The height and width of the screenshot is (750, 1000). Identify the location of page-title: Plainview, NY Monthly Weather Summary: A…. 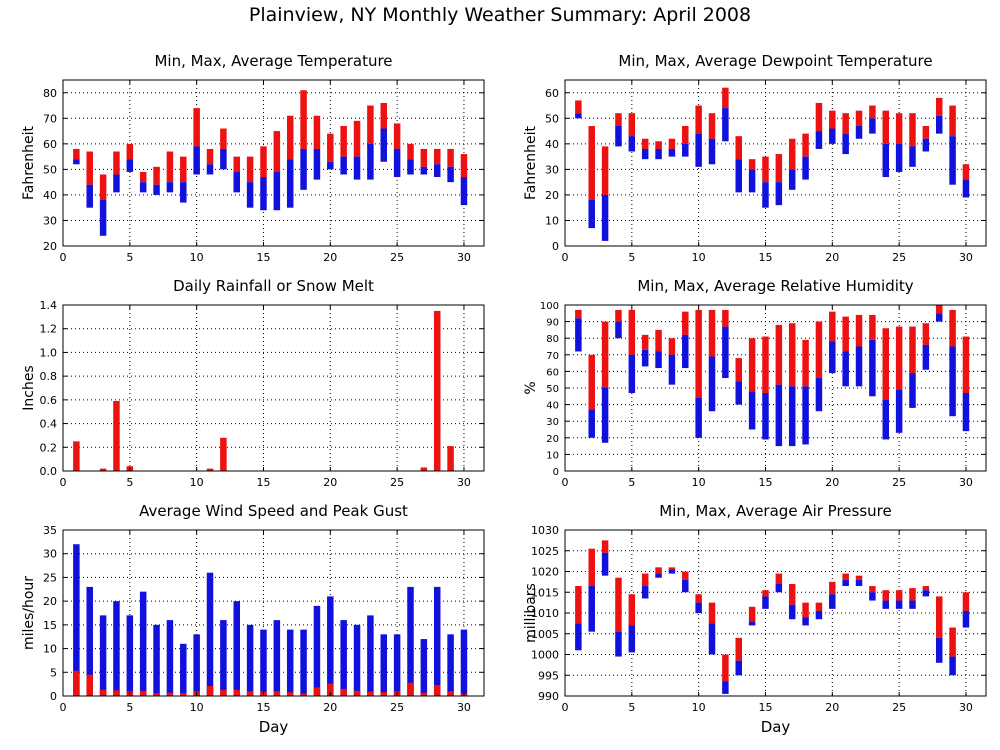
(500, 15).